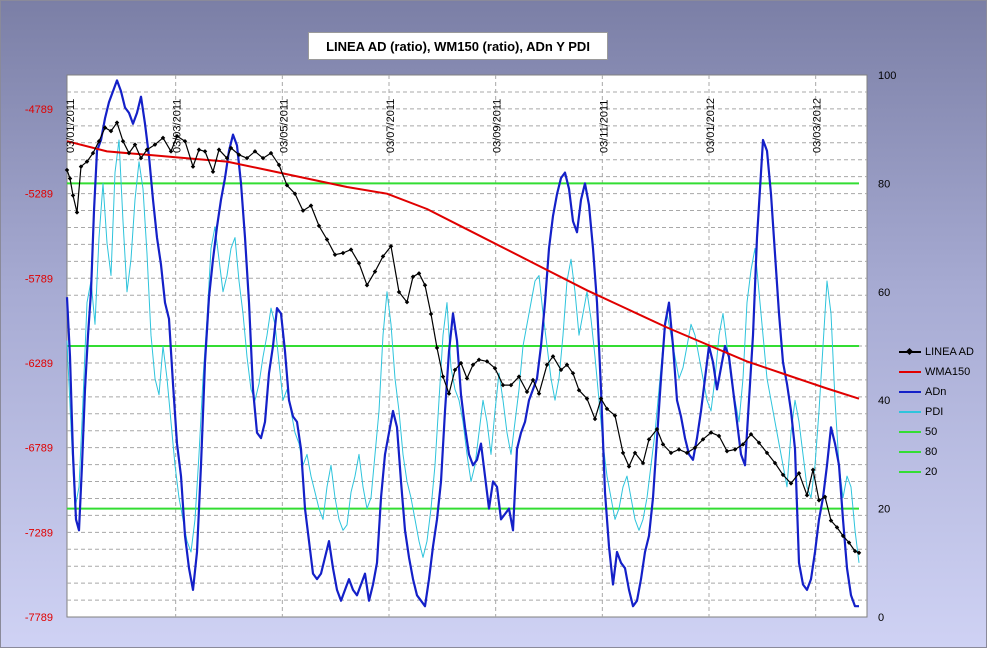 Image resolution: width=987 pixels, height=649 pixels. I want to click on x-tick-label: 03/01/2012, so click(711, 125).